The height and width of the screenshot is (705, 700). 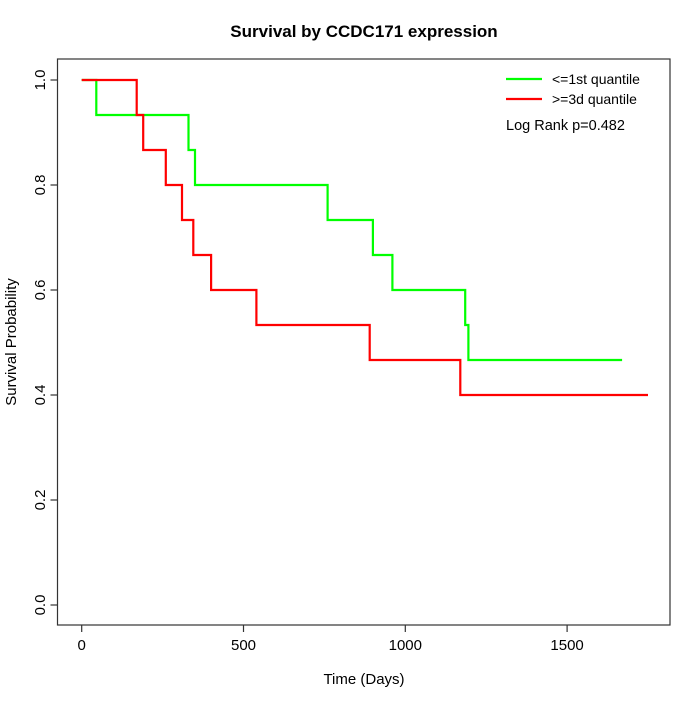 I want to click on y-axis-label: Survival Probability, so click(x=11, y=342).